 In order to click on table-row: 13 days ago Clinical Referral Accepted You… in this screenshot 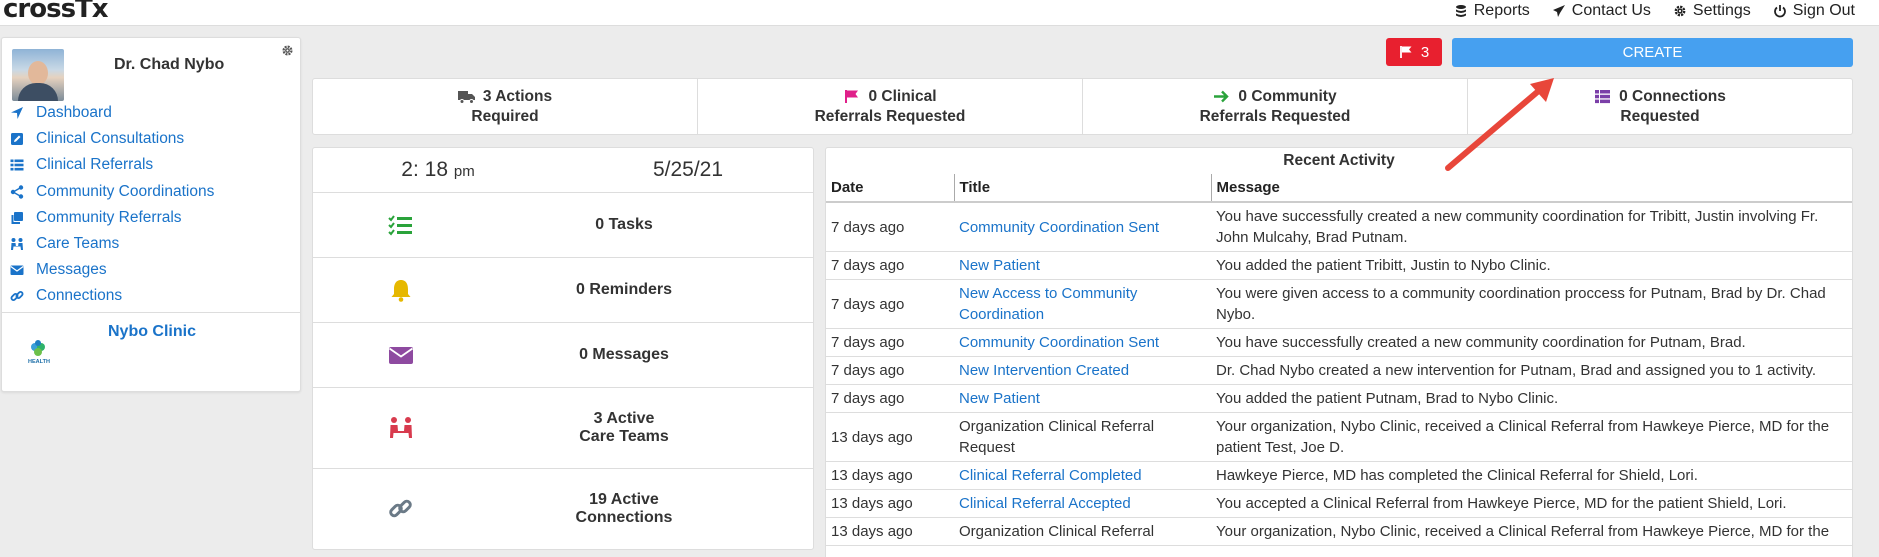, I will do `click(1339, 503)`.